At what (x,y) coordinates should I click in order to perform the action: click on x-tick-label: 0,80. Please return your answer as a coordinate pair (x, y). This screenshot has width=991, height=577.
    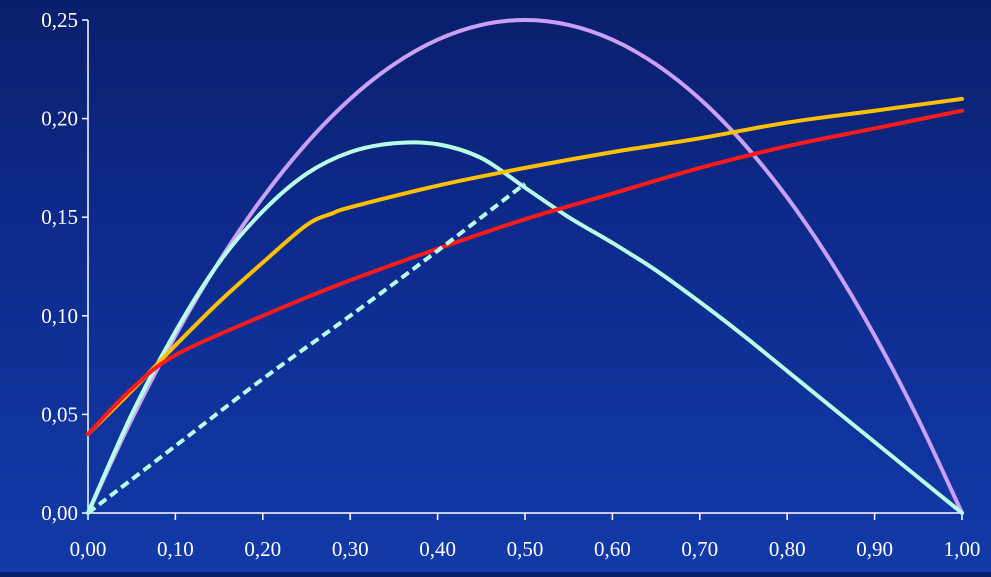
    Looking at the image, I should click on (787, 549).